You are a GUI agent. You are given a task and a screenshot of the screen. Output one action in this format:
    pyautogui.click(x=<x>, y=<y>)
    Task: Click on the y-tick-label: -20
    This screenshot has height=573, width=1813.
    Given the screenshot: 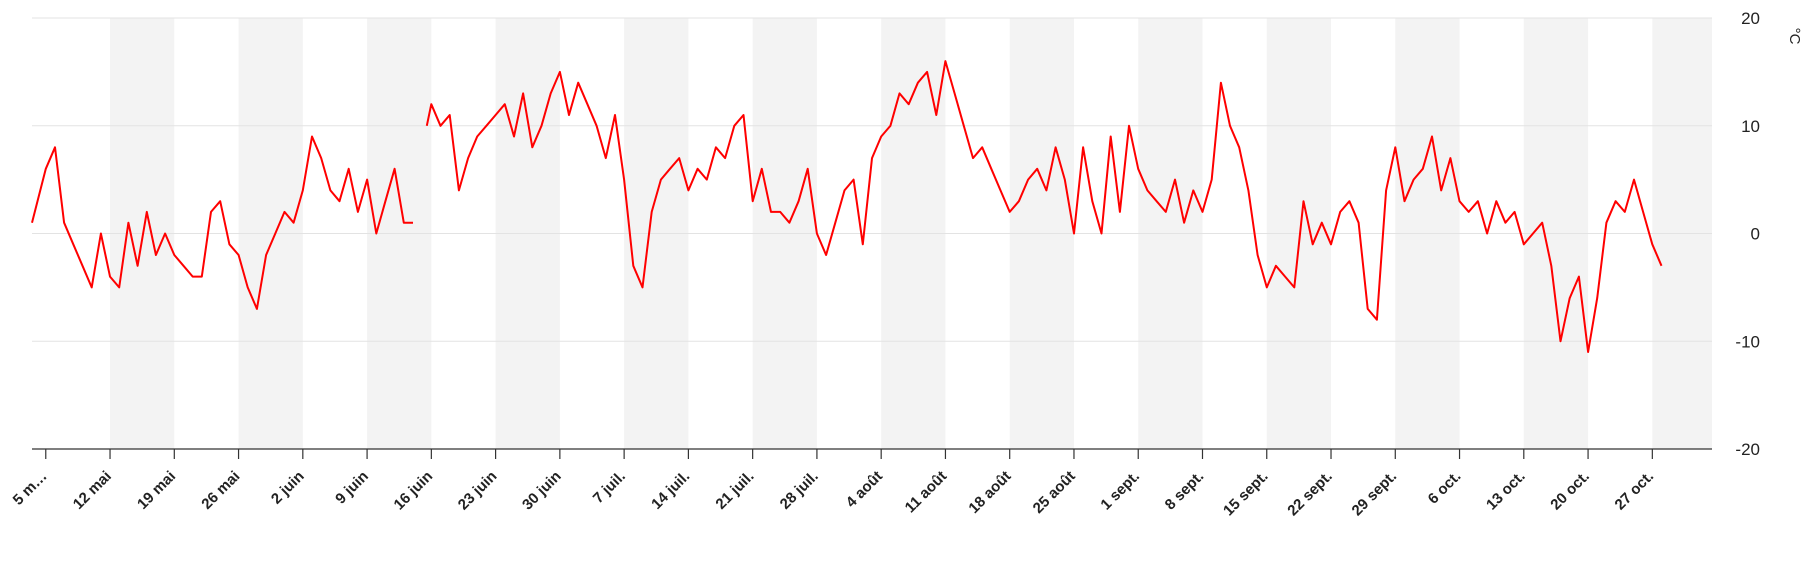 What is the action you would take?
    pyautogui.click(x=1747, y=449)
    